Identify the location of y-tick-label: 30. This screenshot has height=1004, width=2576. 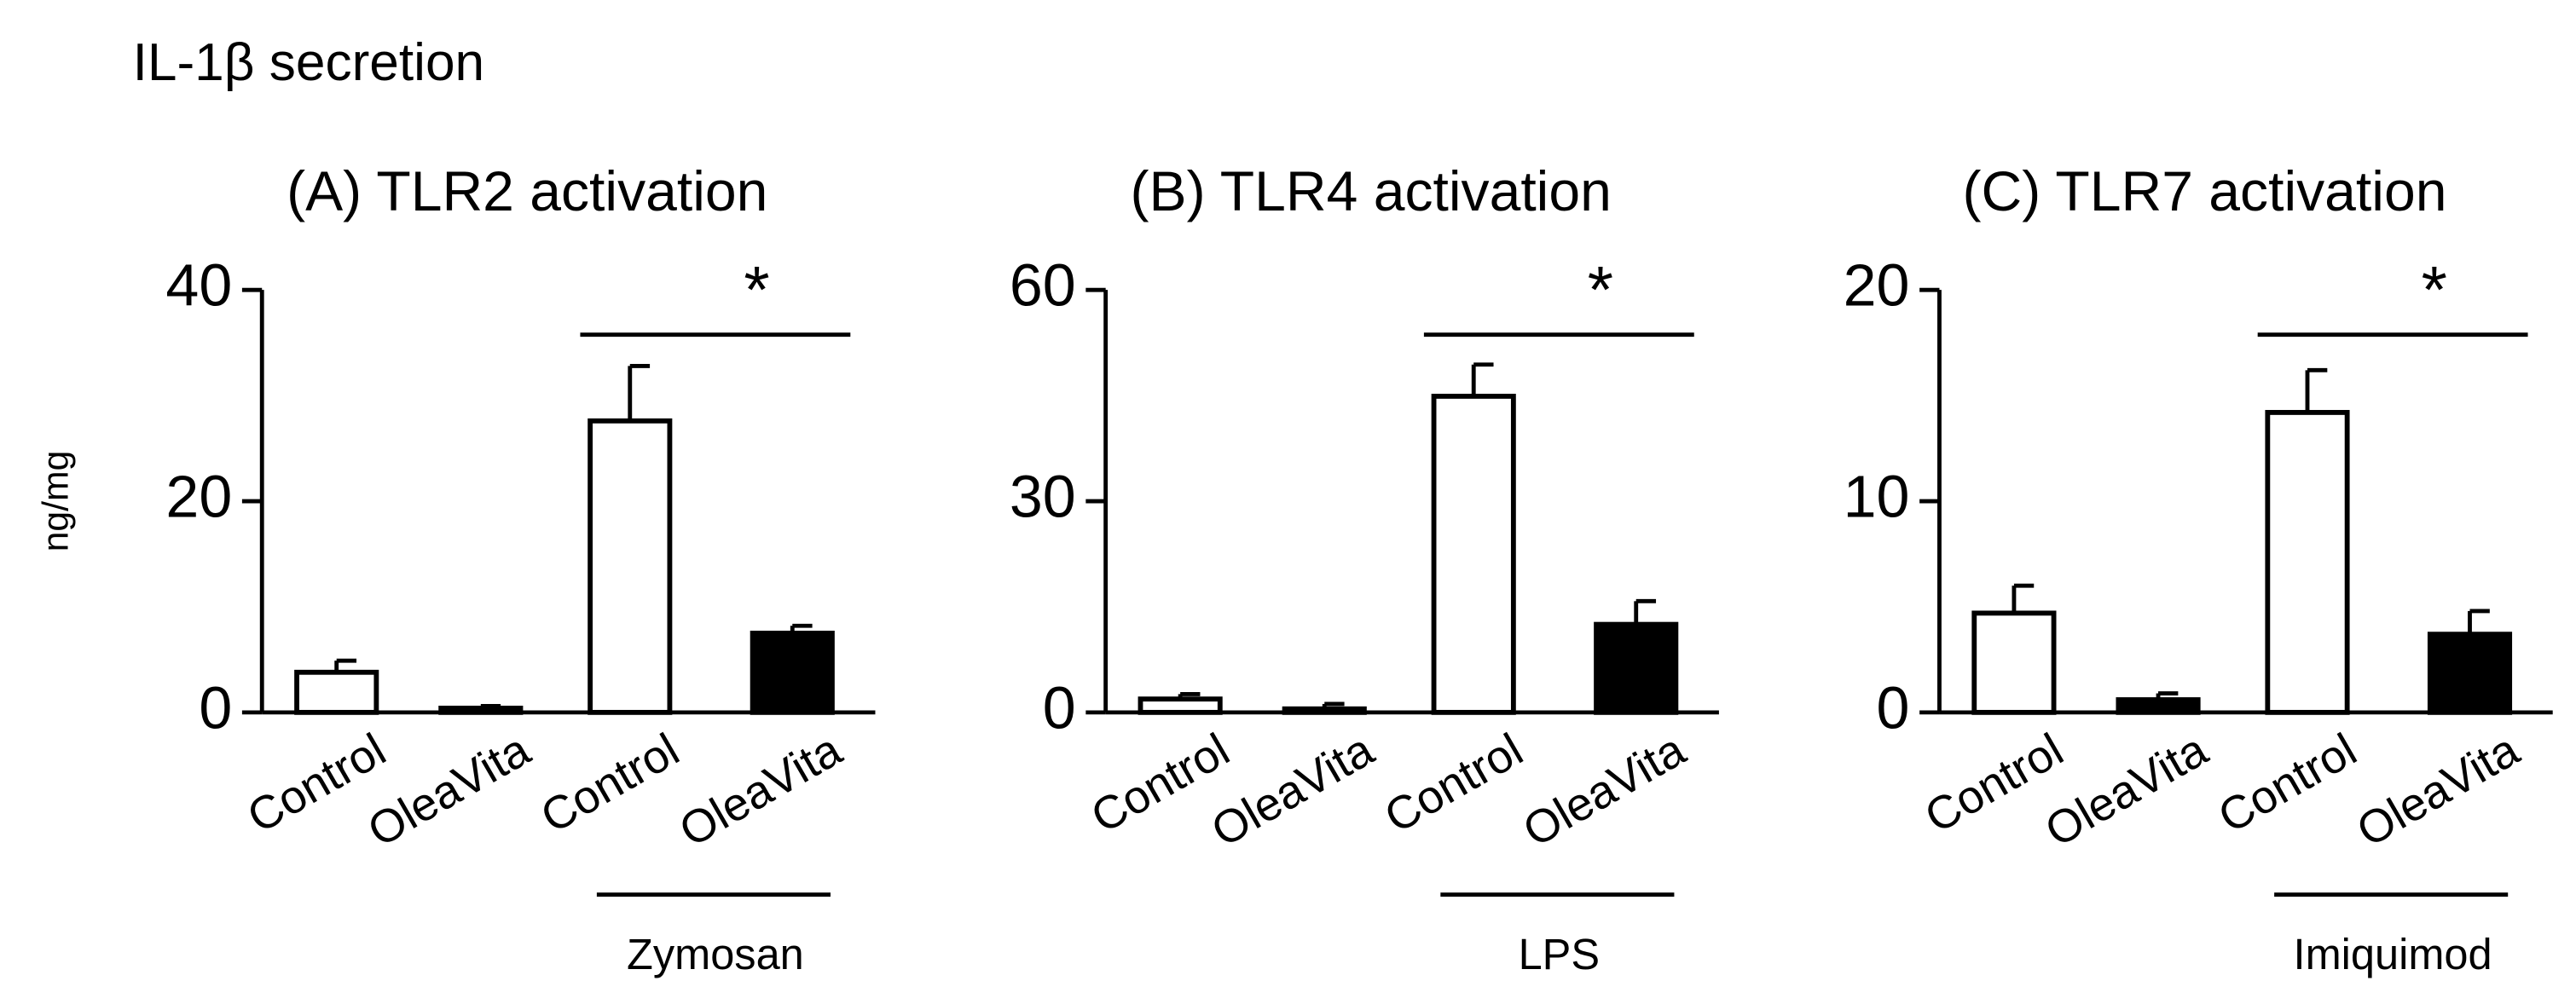
(1043, 497).